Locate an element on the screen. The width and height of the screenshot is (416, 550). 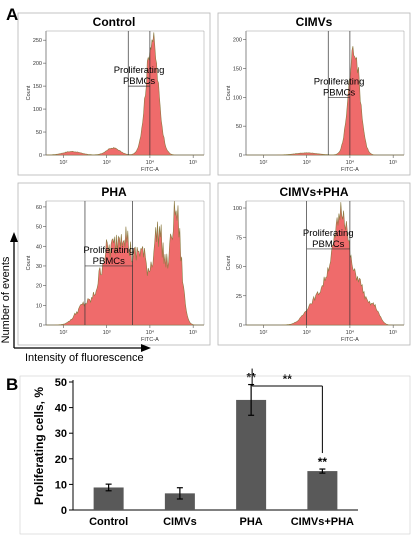
y-tick-label: 250 is located at coordinates (37, 41).